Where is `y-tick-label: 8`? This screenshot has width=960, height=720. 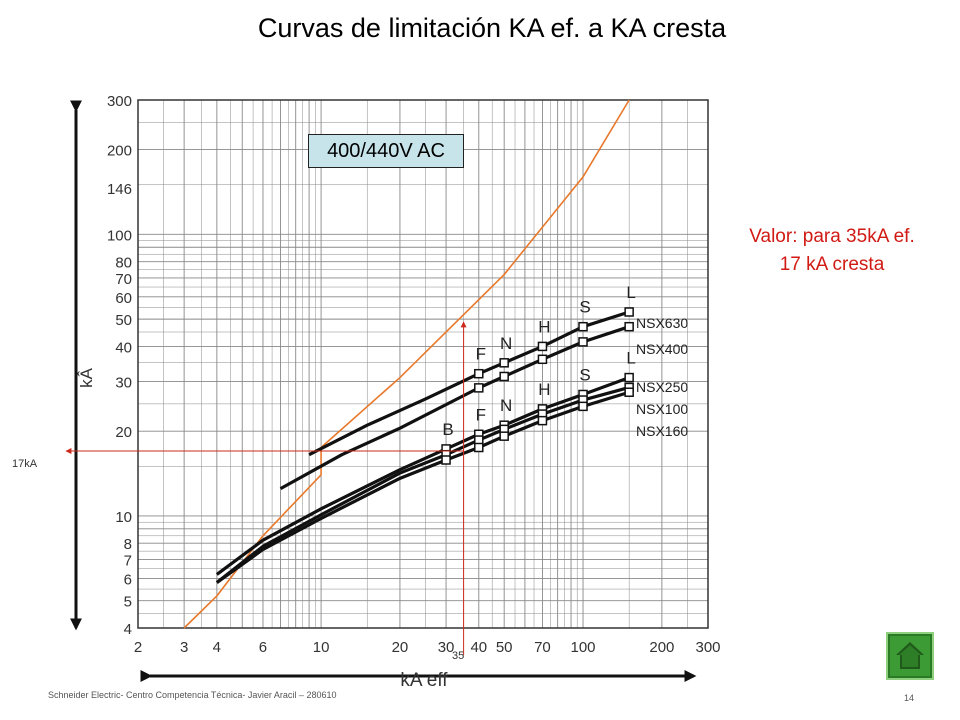 y-tick-label: 8 is located at coordinates (128, 544).